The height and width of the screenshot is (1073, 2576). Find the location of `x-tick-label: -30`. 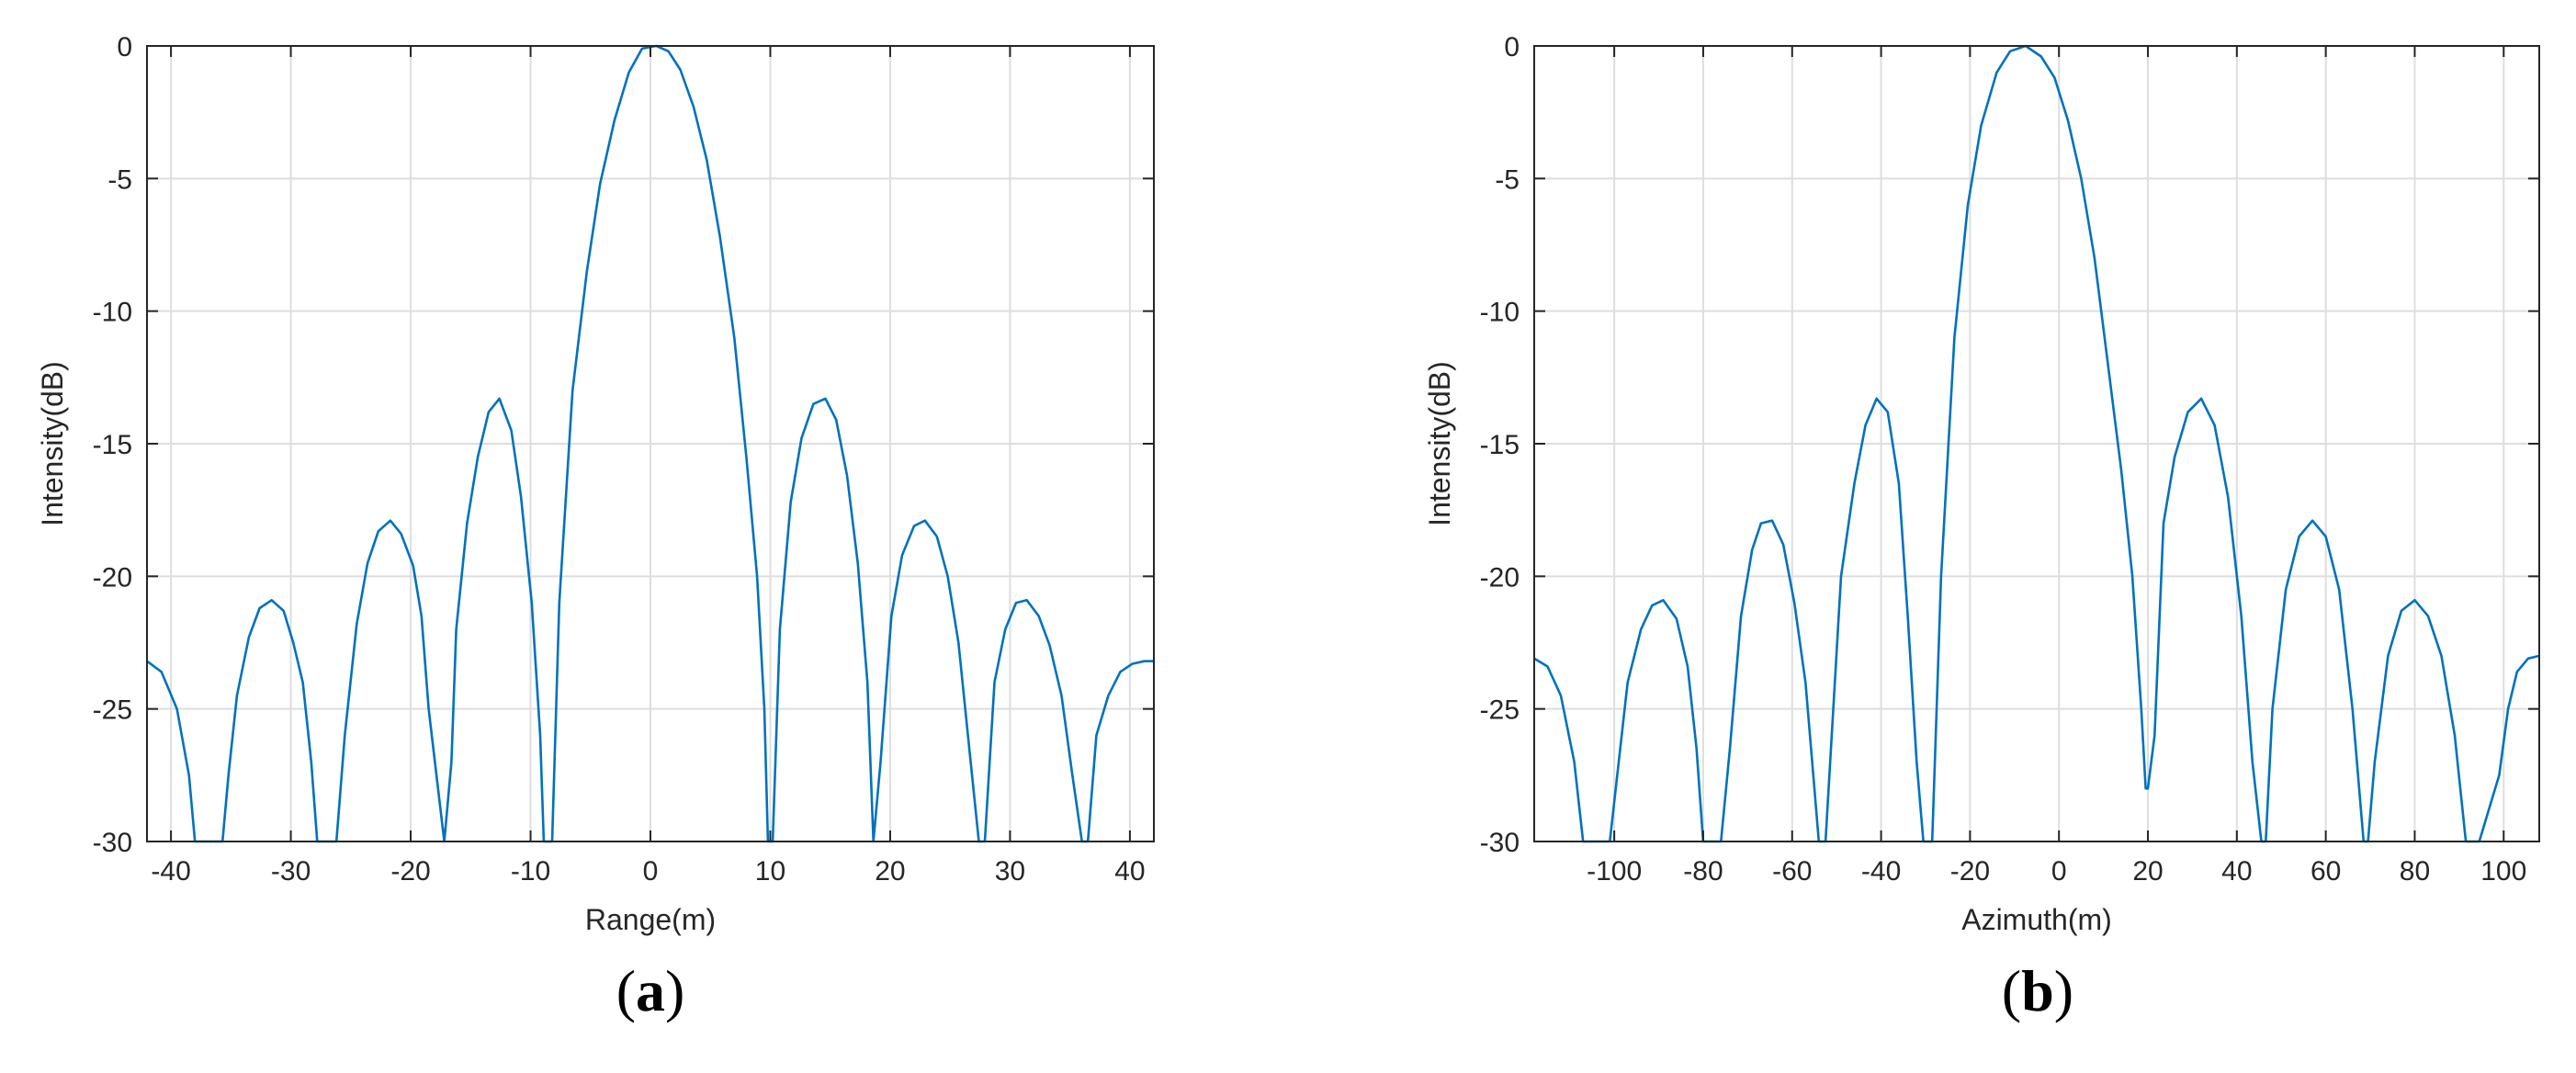

x-tick-label: -30 is located at coordinates (291, 871).